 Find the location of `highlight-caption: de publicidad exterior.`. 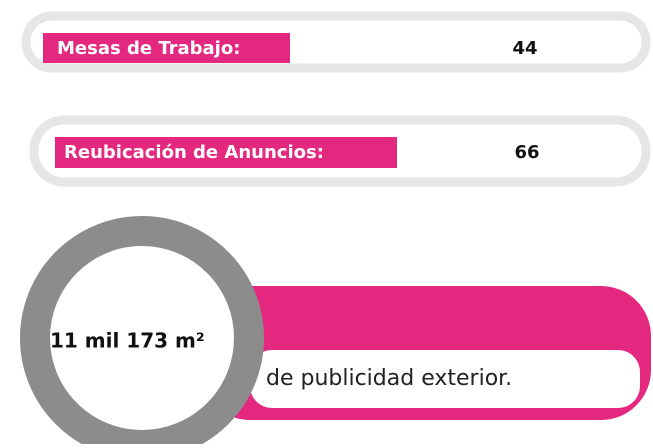

highlight-caption: de publicidad exterior. is located at coordinates (389, 378).